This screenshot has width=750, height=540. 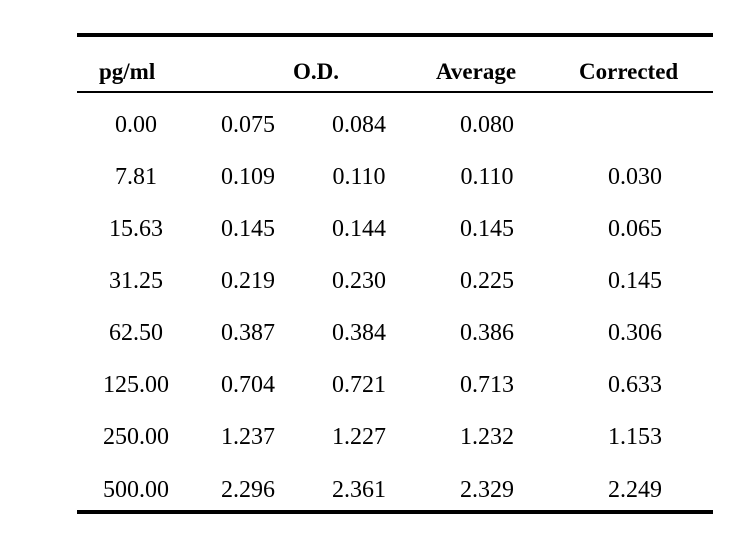 I want to click on cell-od1: 0.704, so click(x=248, y=385).